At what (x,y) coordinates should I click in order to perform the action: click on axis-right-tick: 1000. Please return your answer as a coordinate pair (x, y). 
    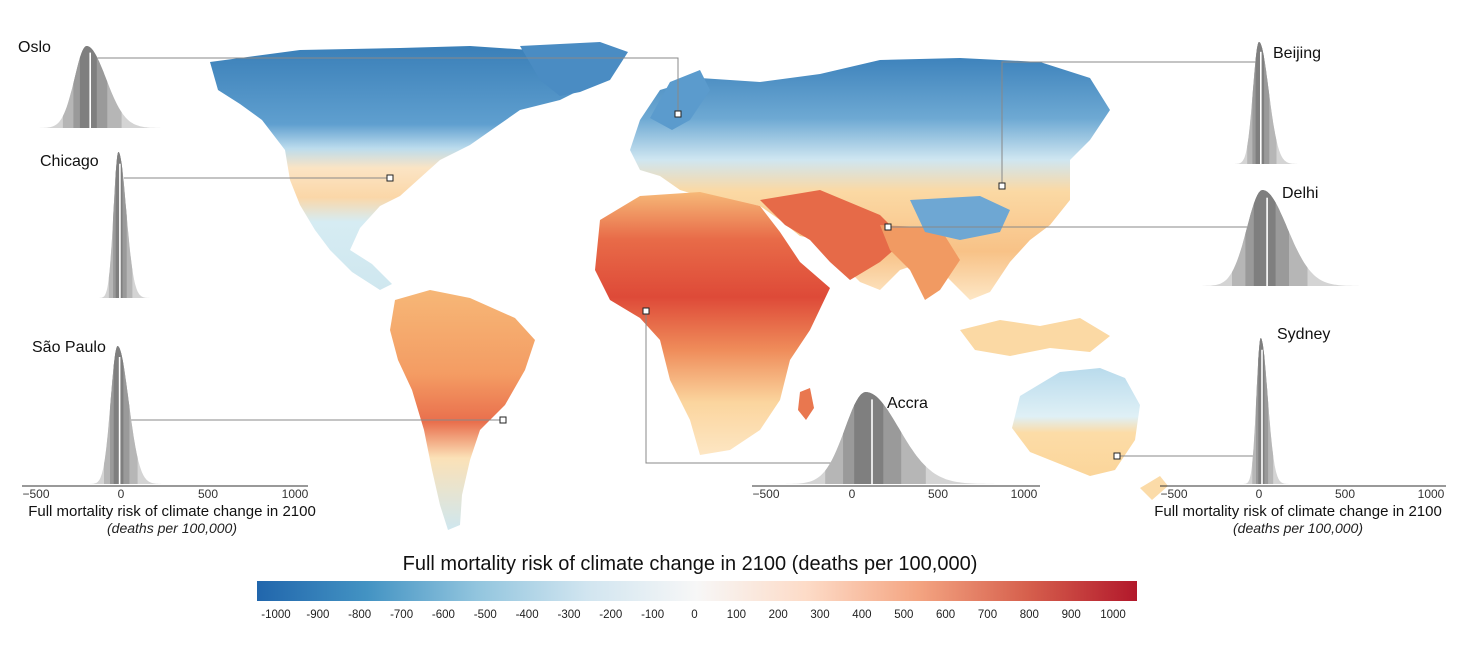
    Looking at the image, I should click on (1431, 494).